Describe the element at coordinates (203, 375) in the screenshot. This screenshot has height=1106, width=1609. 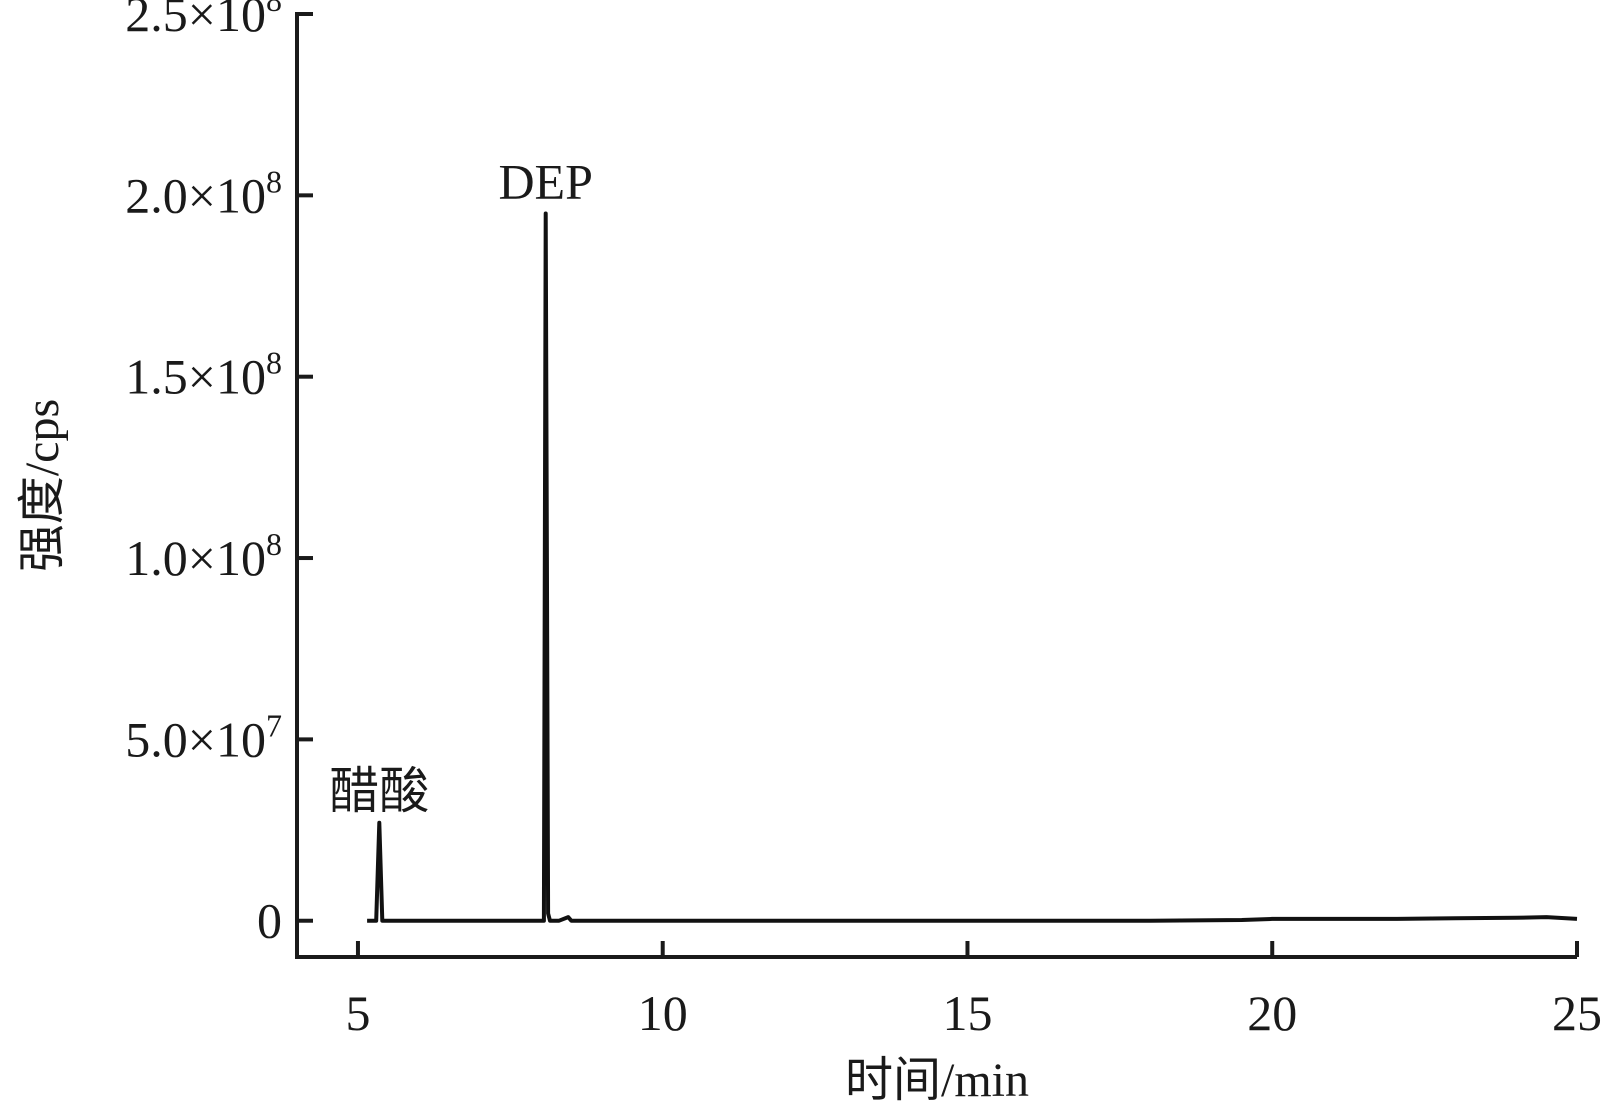
I see `y-tick-label: 1.5×10⁸` at that location.